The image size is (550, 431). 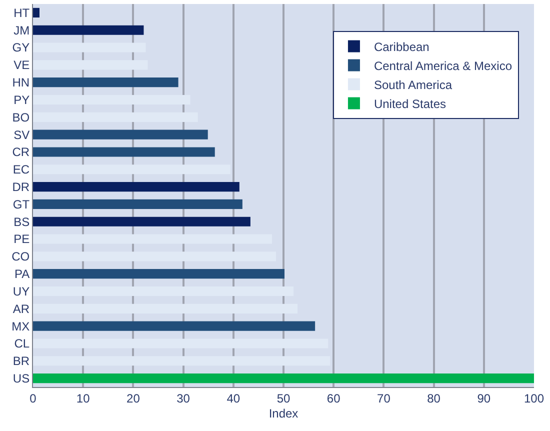 I want to click on y-tick-label: JM, so click(x=22, y=30).